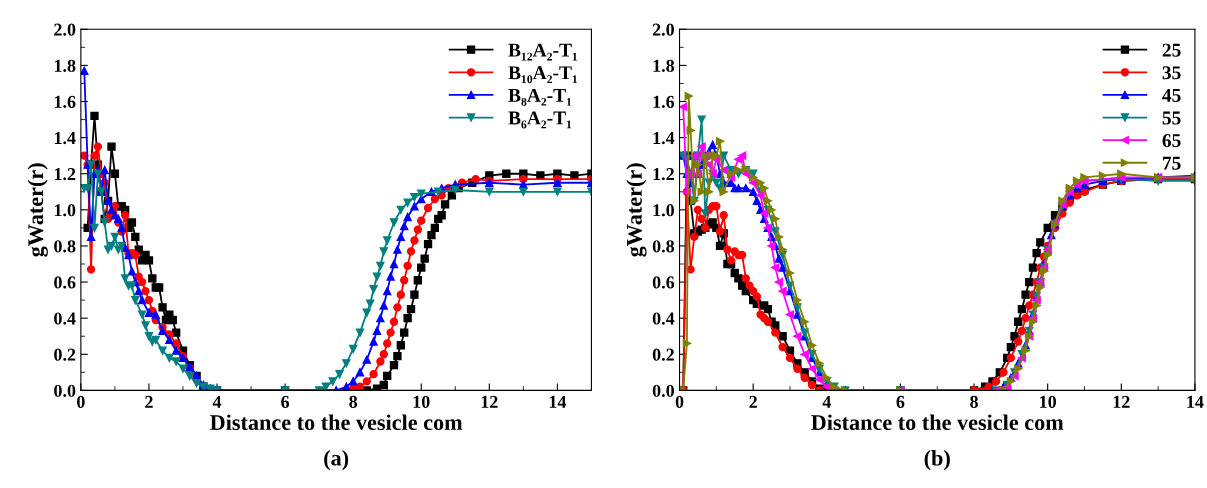 Image resolution: width=1207 pixels, height=488 pixels. I want to click on legend-label: B₁₂A₂-T₁, so click(543, 52).